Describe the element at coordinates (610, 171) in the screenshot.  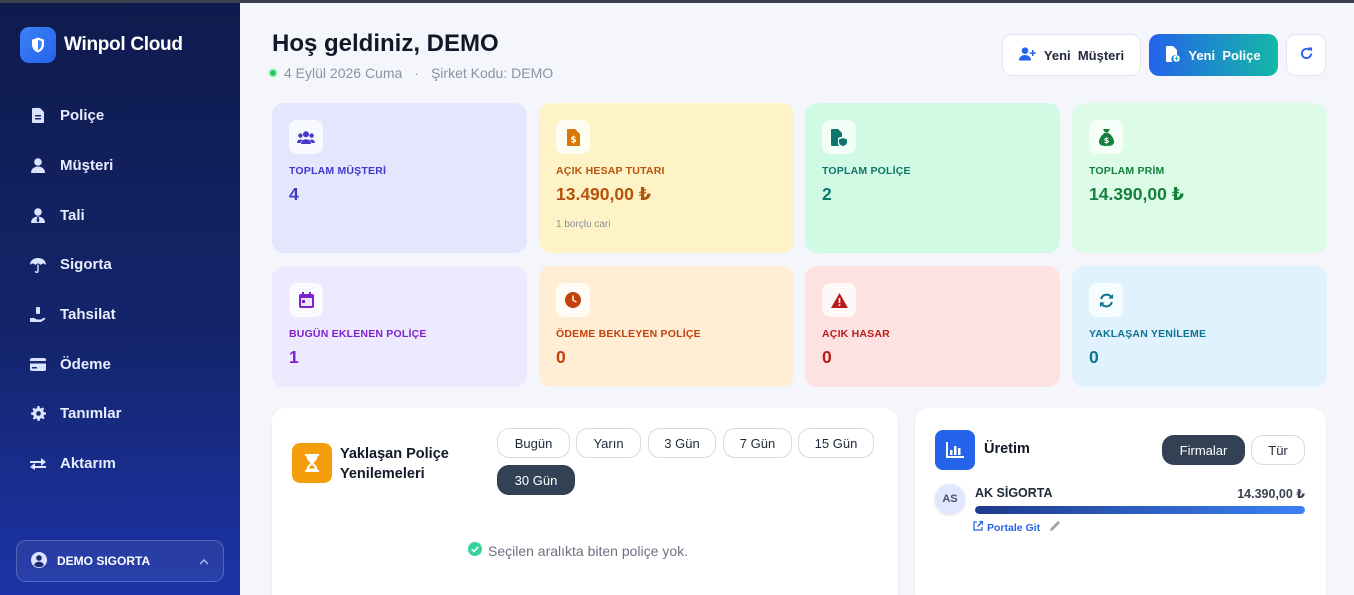
I see `stat-label: AÇIK HESAP TUTARI` at that location.